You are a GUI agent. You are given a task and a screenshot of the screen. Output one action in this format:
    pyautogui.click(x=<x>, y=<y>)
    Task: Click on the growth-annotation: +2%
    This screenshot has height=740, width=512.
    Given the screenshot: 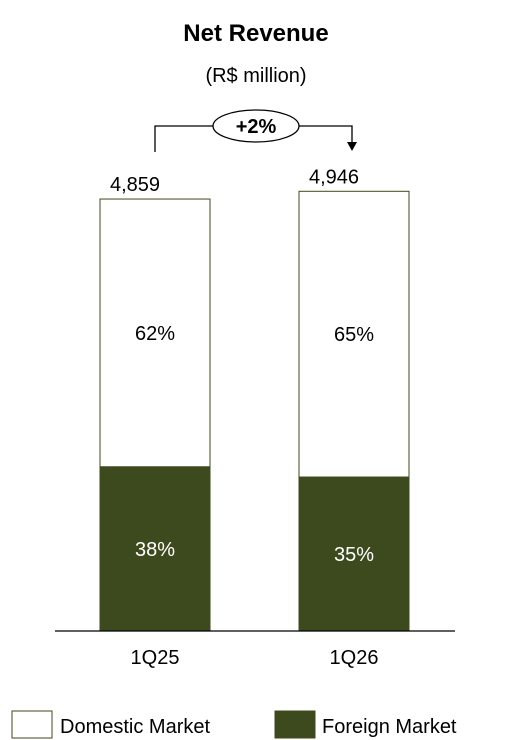 What is the action you would take?
    pyautogui.click(x=255, y=130)
    